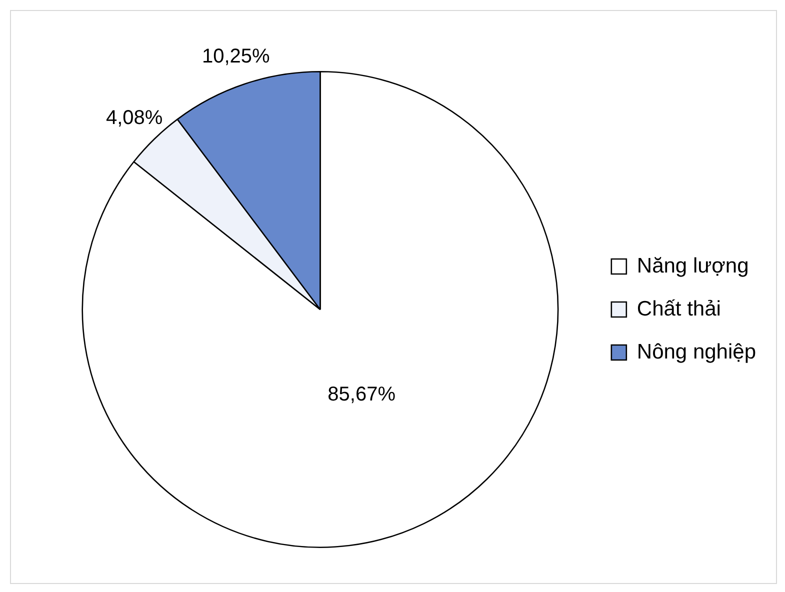 The height and width of the screenshot is (592, 785). Describe the element at coordinates (678, 308) in the screenshot. I see `legend-label: Chất thải` at that location.